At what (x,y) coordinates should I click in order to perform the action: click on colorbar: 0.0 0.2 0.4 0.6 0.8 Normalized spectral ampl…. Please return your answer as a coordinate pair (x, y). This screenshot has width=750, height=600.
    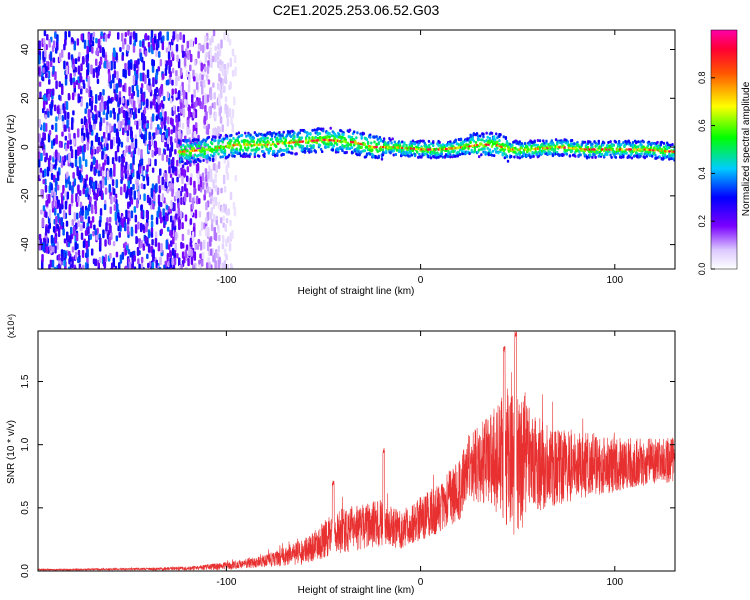
    Looking at the image, I should click on (723, 152).